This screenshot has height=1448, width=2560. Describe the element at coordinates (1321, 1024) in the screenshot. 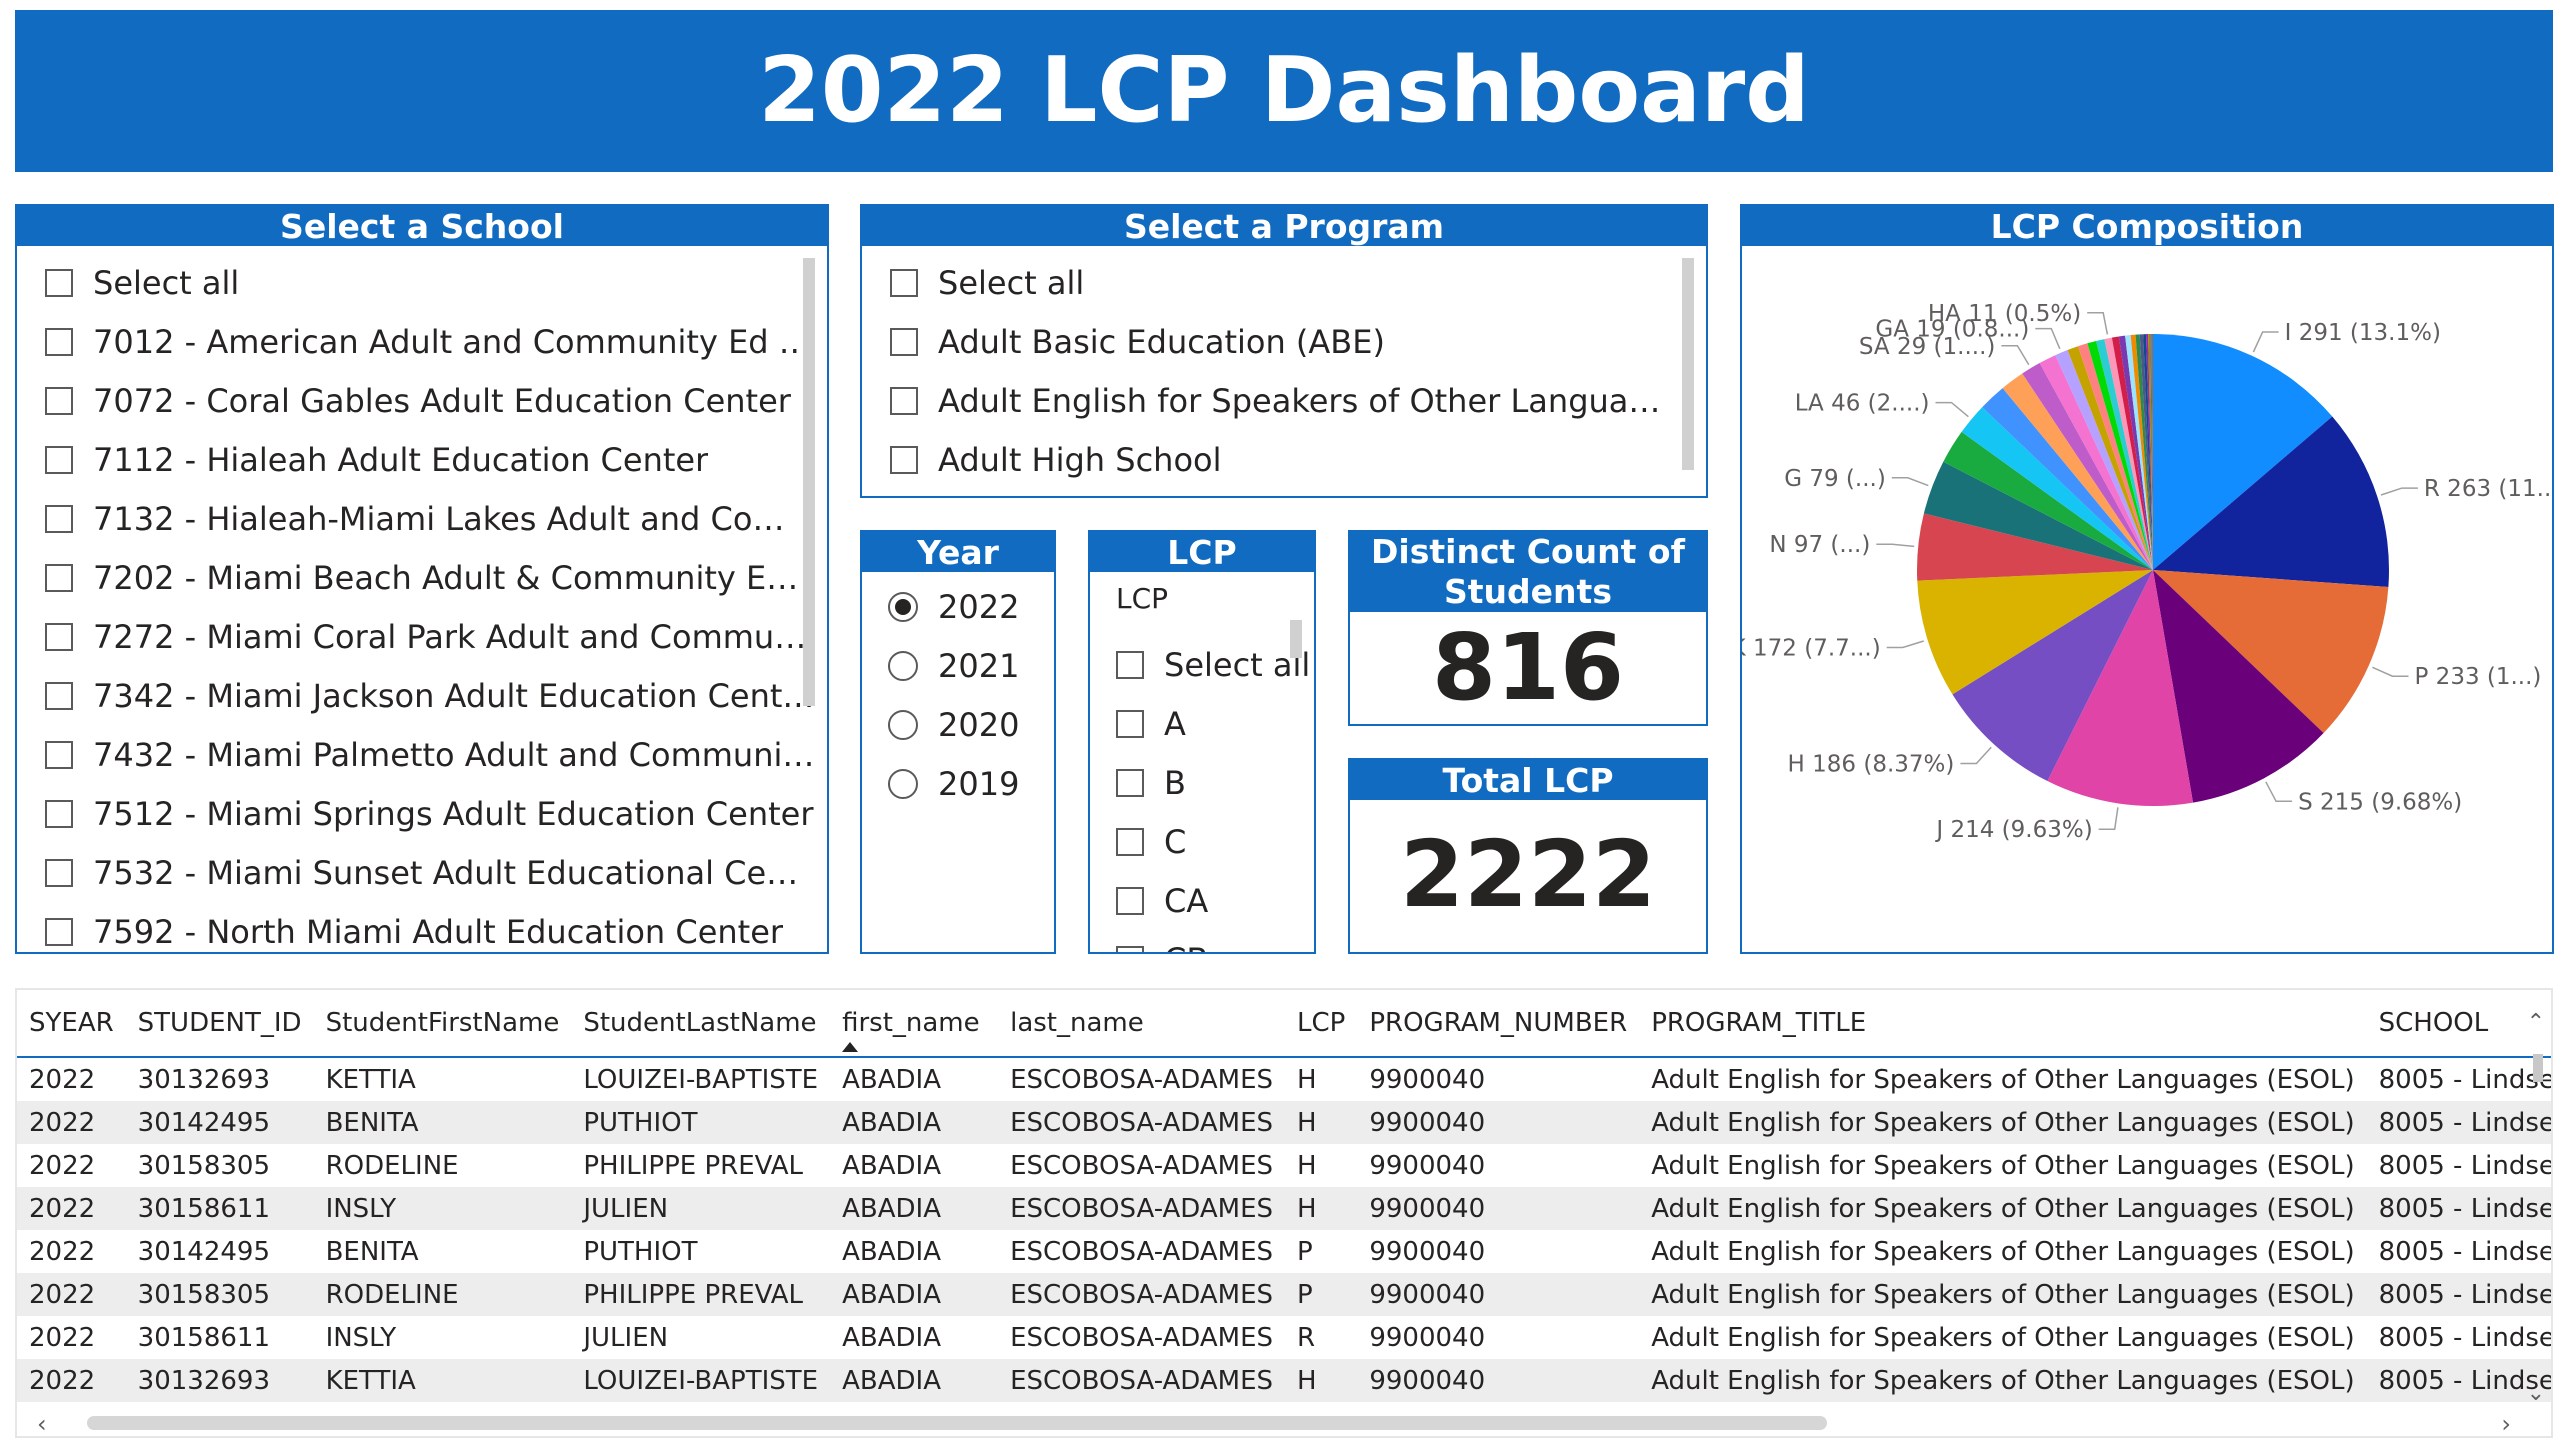

I see `column-header: LCP` at that location.